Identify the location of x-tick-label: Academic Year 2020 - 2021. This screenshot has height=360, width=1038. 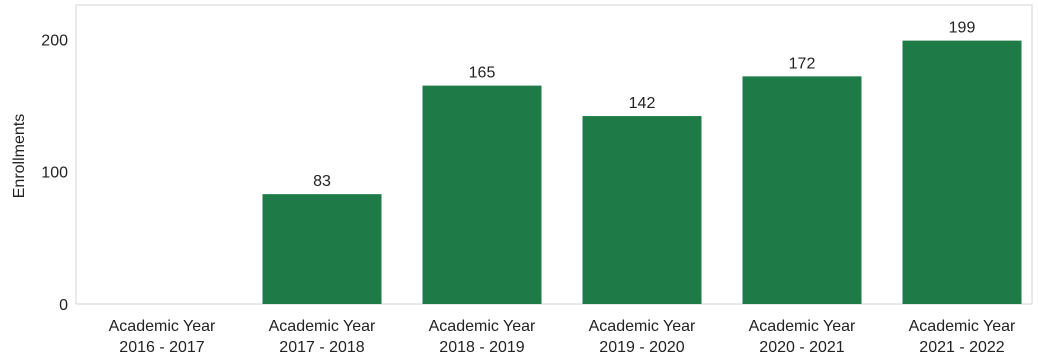
(802, 337).